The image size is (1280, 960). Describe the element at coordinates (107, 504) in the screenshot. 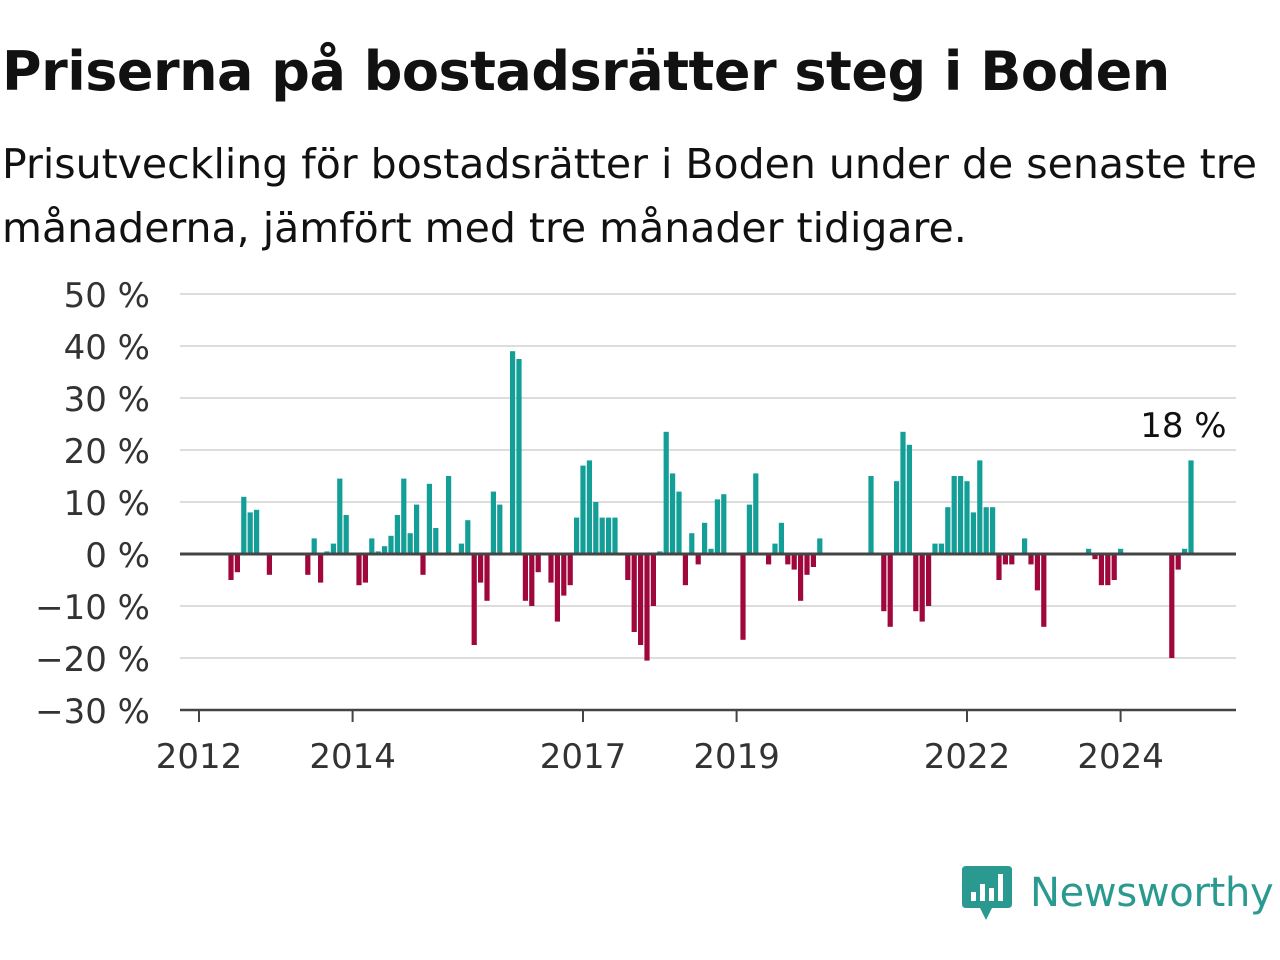

I see `y-tick-label: 10 %` at that location.